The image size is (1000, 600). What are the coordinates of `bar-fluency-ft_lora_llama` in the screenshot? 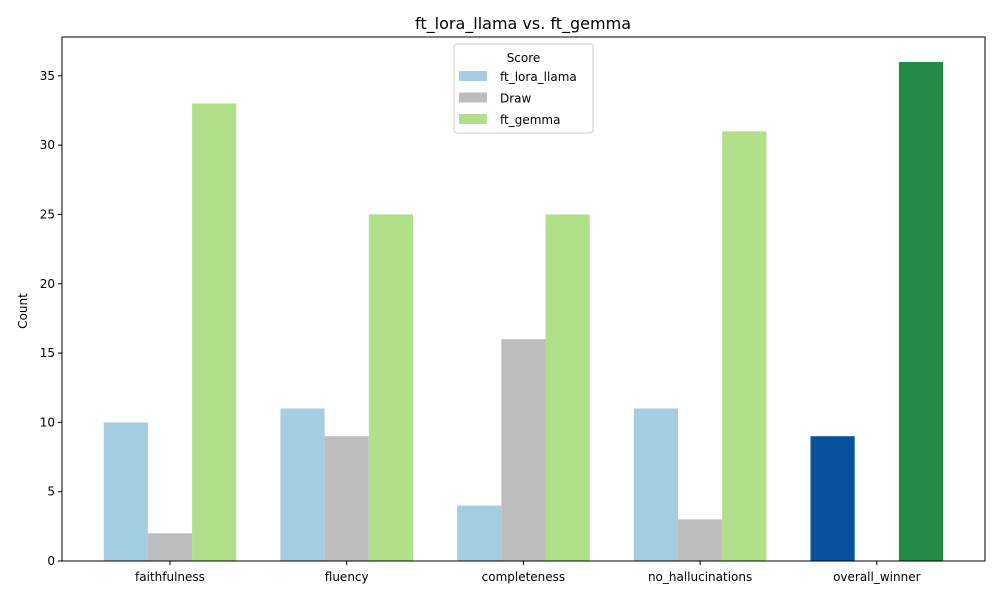 It's located at (302, 484).